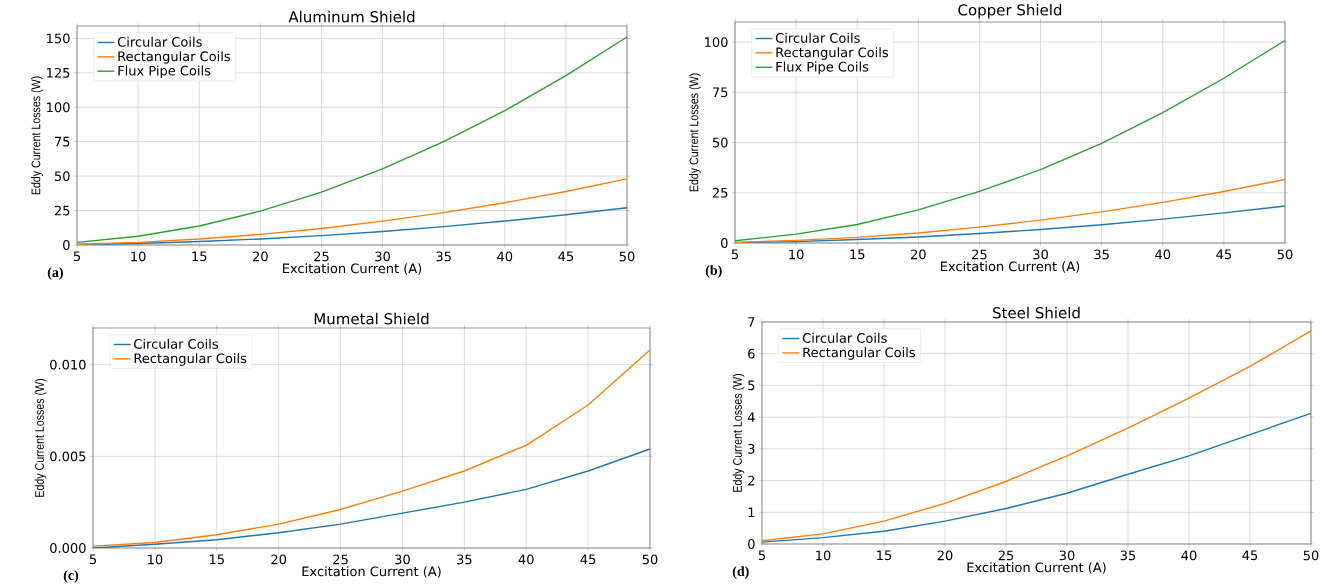  What do you see at coordinates (1036, 312) in the screenshot?
I see `chart-title: Steel Shield` at bounding box center [1036, 312].